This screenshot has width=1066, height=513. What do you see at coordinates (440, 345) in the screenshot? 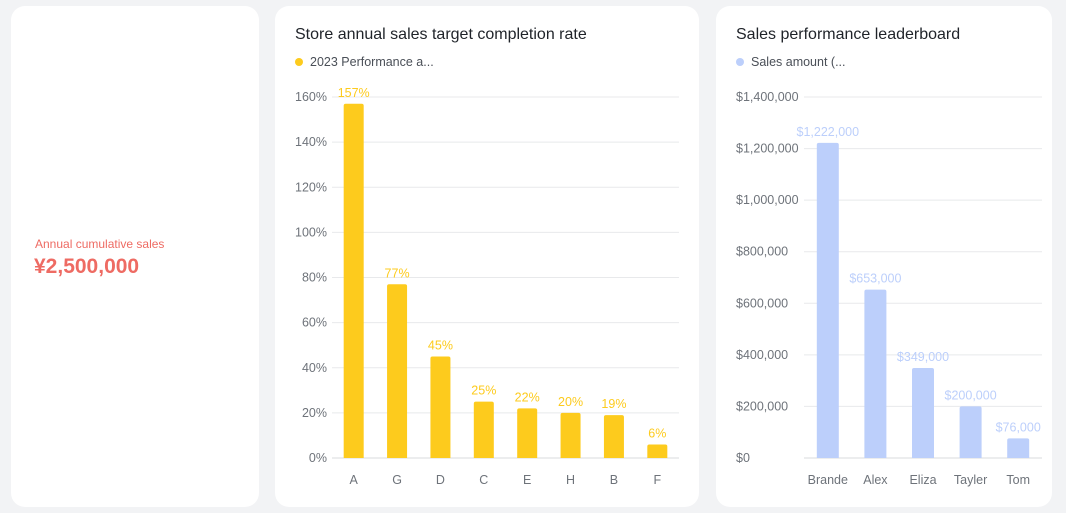
I see `data-label: 45%` at bounding box center [440, 345].